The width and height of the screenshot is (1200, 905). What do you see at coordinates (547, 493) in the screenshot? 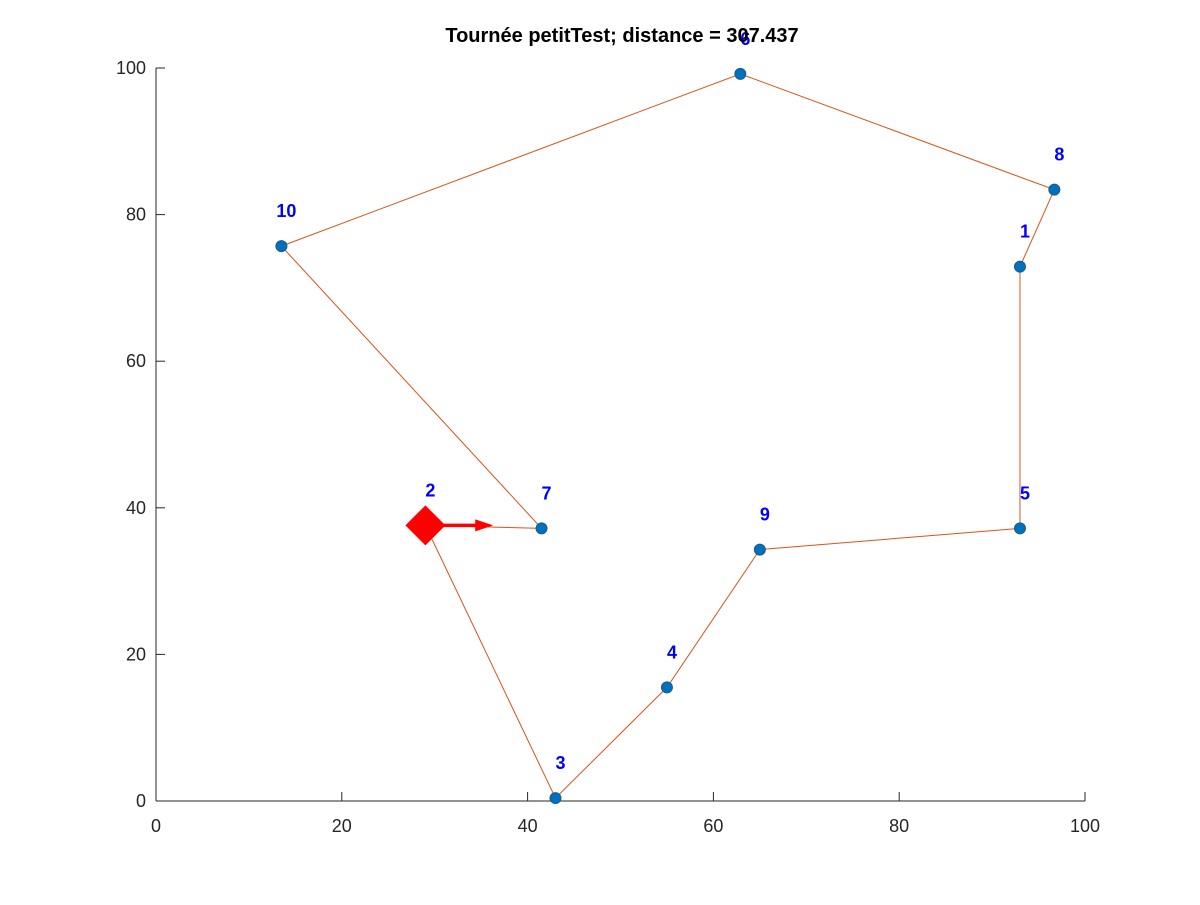
I see `point-label: 7` at bounding box center [547, 493].